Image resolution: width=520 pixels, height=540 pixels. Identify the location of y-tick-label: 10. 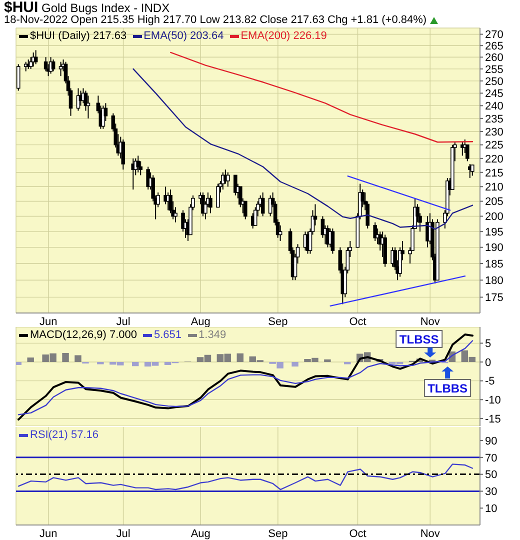
(491, 509).